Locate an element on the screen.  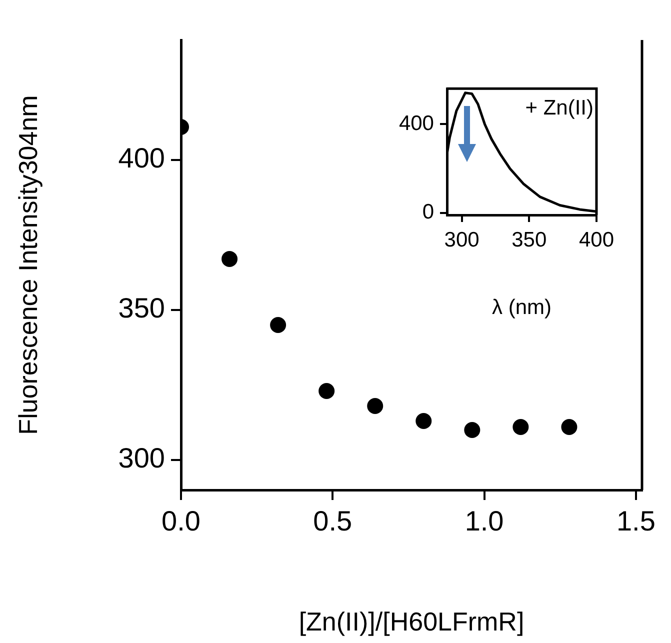
x-axis-title: λ (nm) is located at coordinates (522, 308).